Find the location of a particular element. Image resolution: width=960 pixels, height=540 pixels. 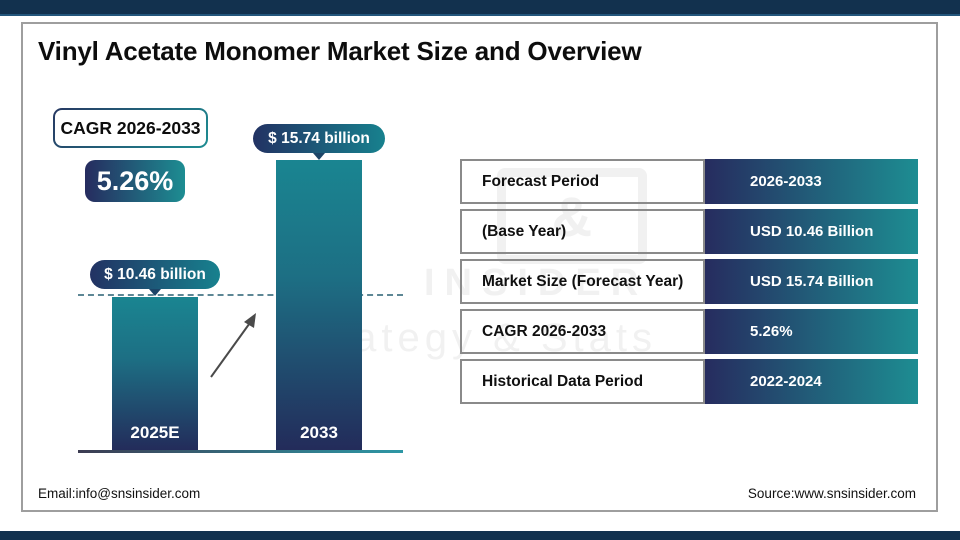

reference-dashed-line is located at coordinates (240, 295).